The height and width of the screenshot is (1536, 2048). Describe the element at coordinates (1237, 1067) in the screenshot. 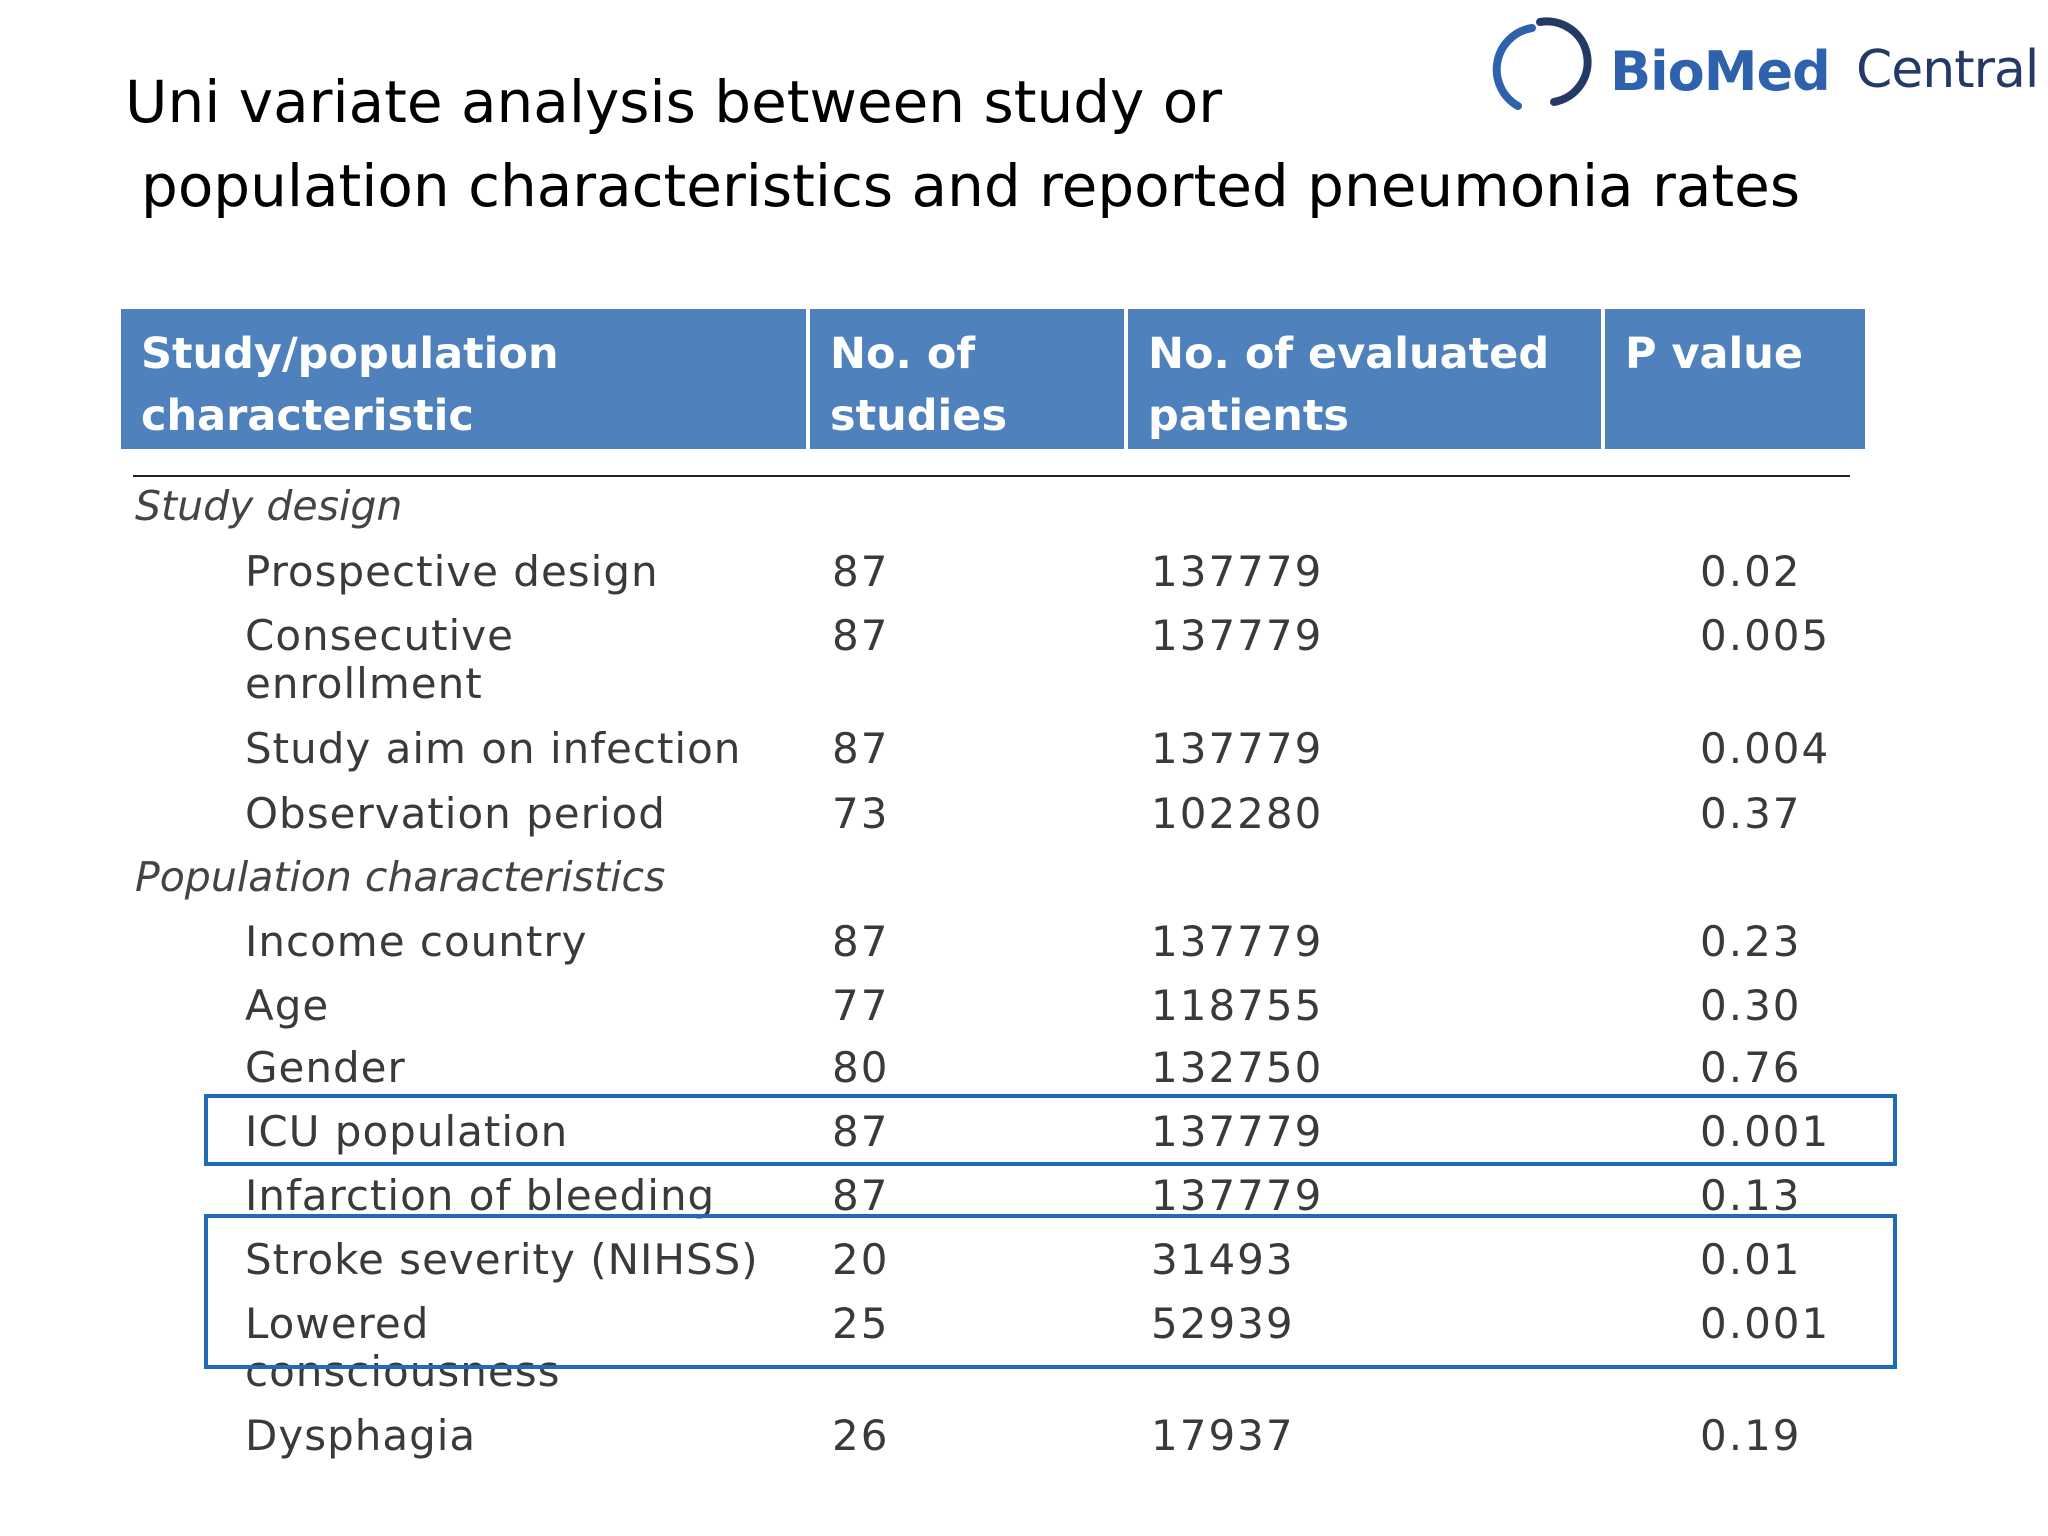

I see `cell-patients: 132750` at that location.